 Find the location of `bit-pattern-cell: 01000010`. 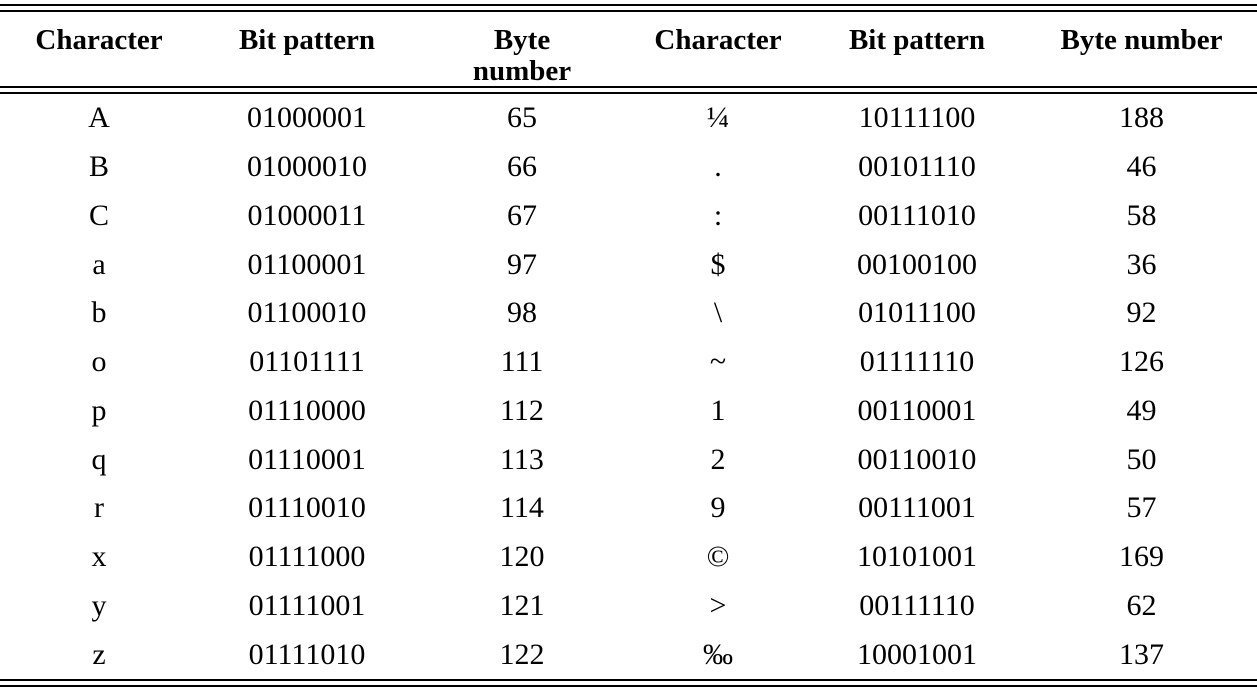

bit-pattern-cell: 01000010 is located at coordinates (307, 167).